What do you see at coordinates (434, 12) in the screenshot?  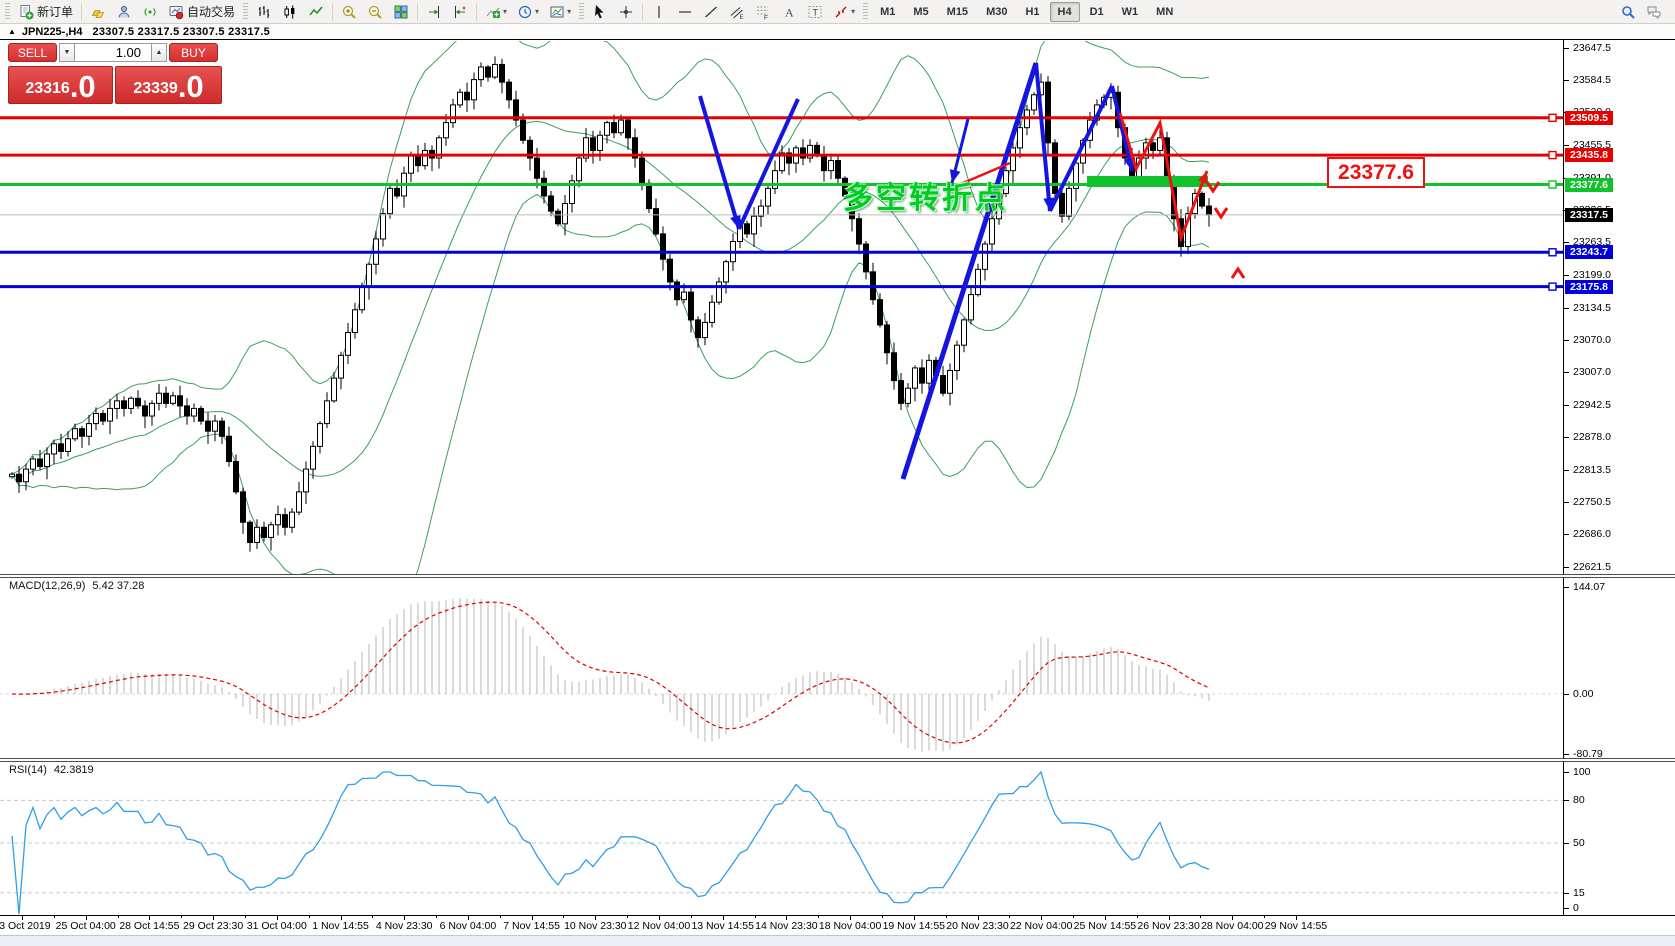 I see `chart-shift-button` at bounding box center [434, 12].